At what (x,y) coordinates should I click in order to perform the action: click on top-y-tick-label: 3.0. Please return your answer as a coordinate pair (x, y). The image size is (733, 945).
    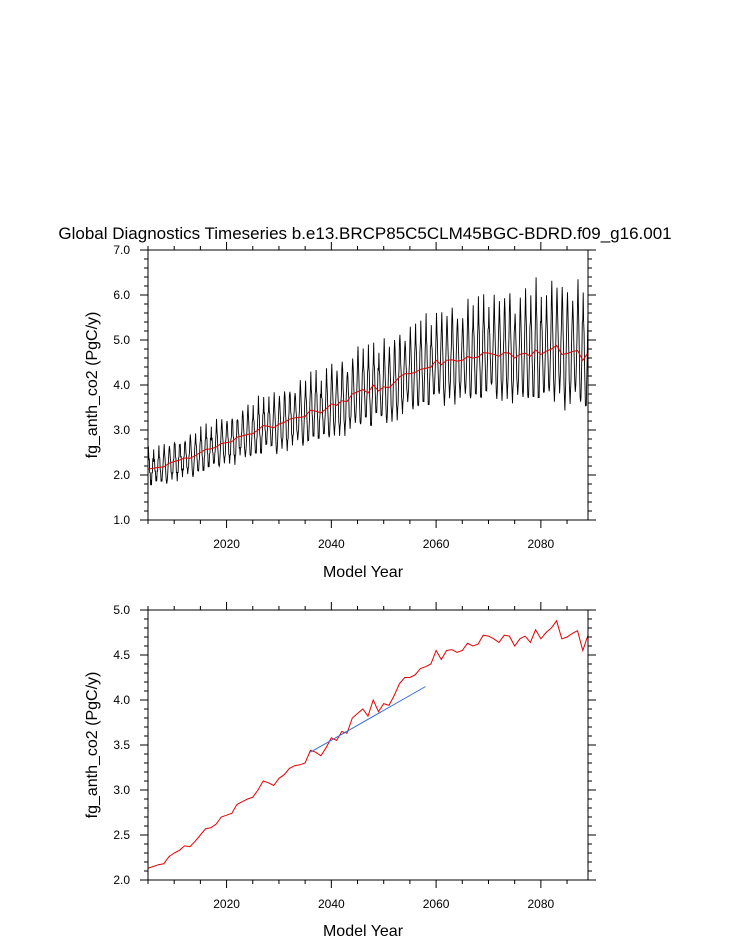
    Looking at the image, I should click on (121, 430).